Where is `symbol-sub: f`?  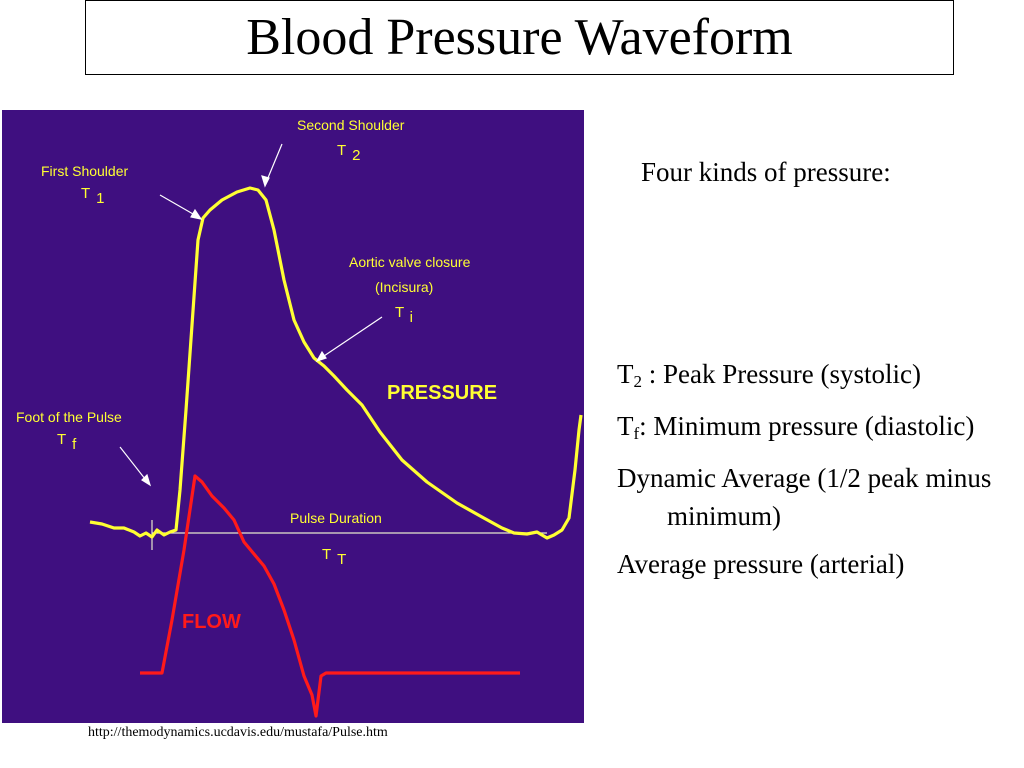 symbol-sub: f is located at coordinates (636, 433).